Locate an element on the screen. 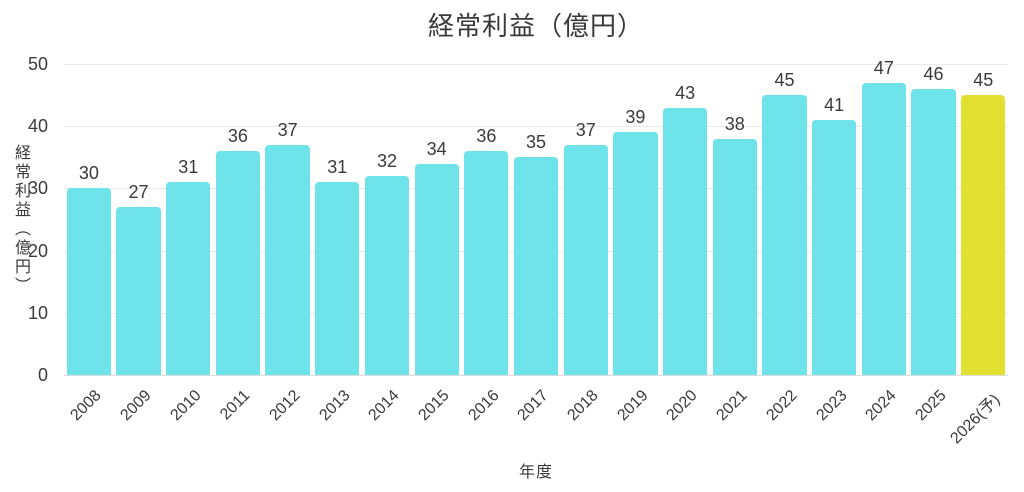 This screenshot has height=492, width=1024. x-tick-label: 2012 is located at coordinates (285, 406).